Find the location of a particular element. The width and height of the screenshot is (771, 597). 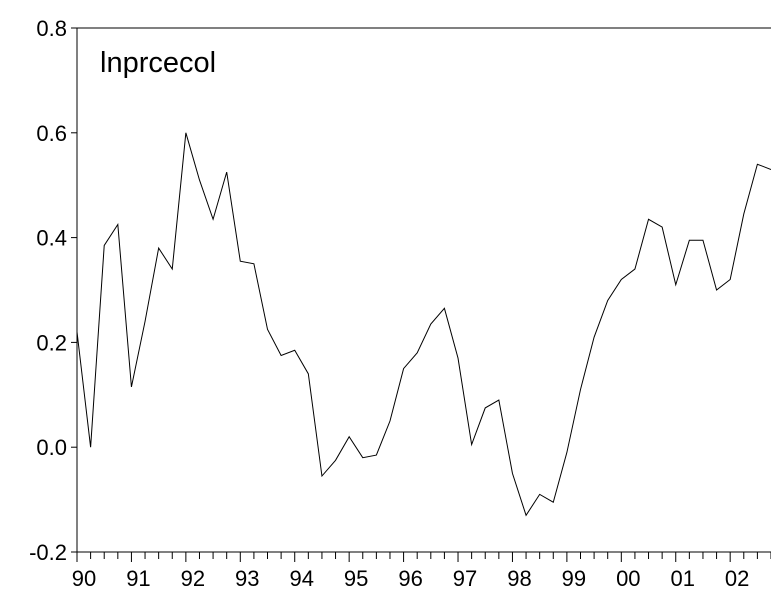

x-tick-label: 90 is located at coordinates (84, 578).